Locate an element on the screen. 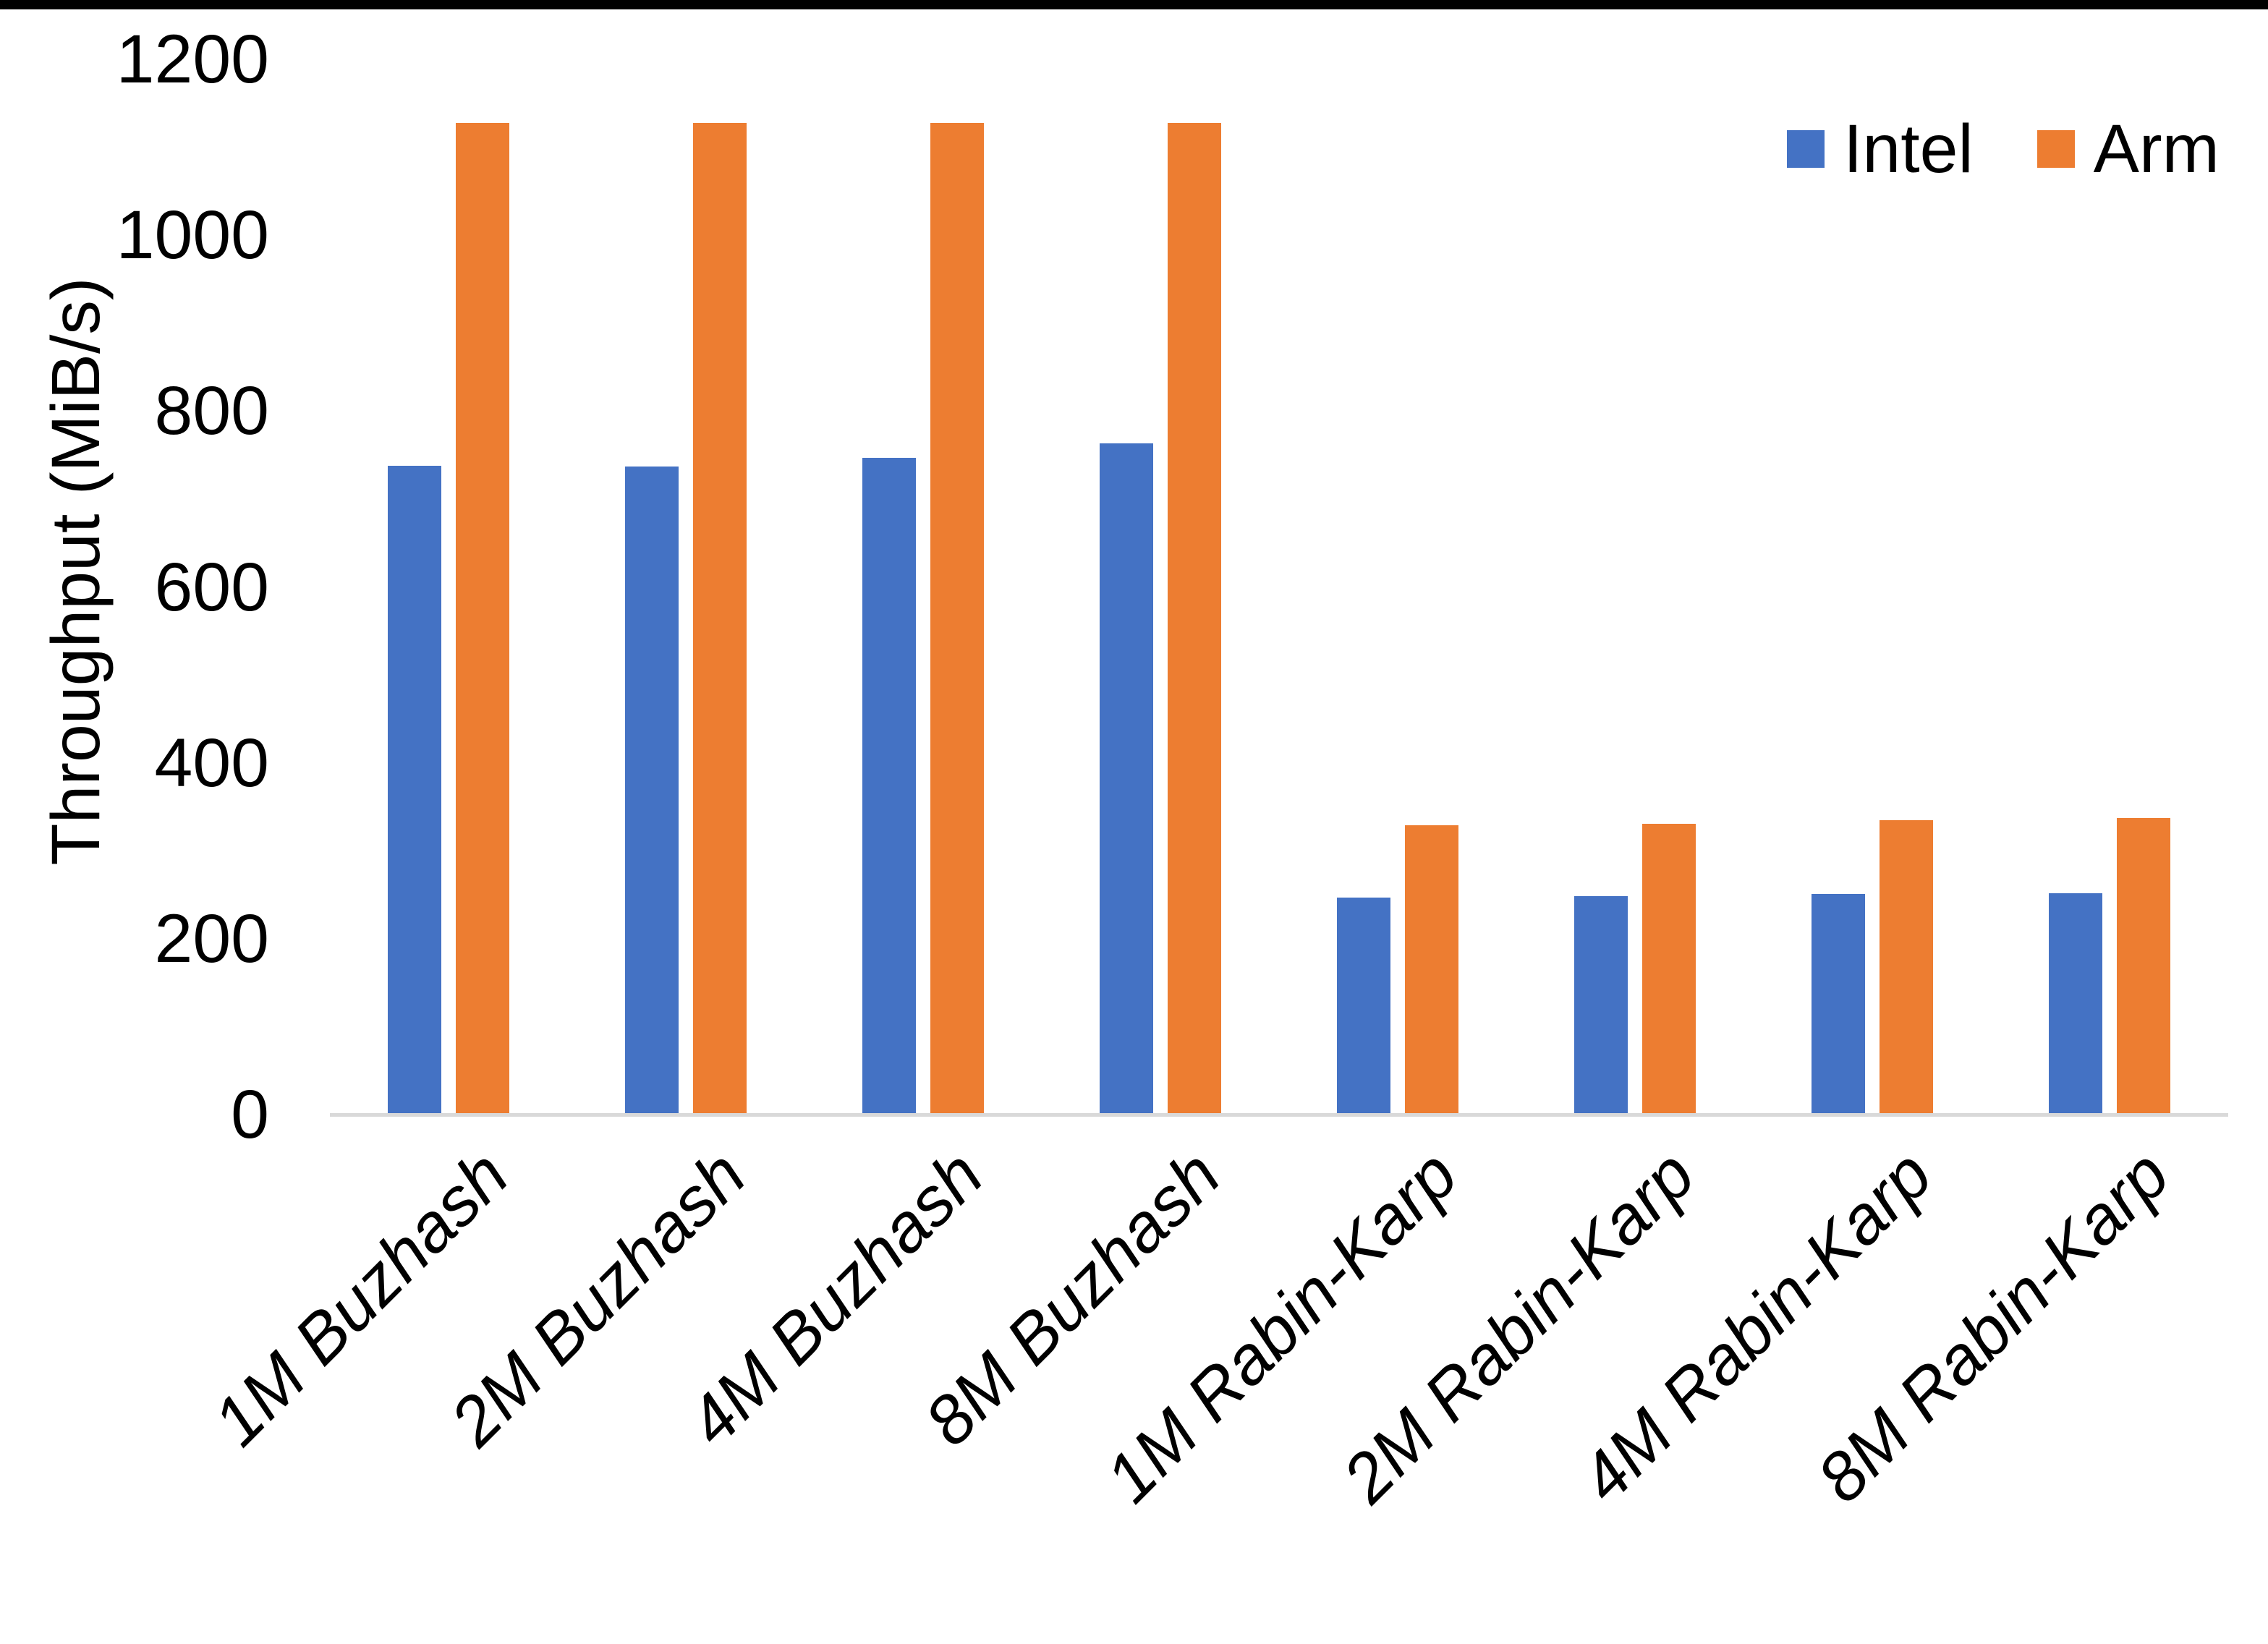 This screenshot has height=1644, width=2268. legend-label-intel: Intel is located at coordinates (1909, 149).